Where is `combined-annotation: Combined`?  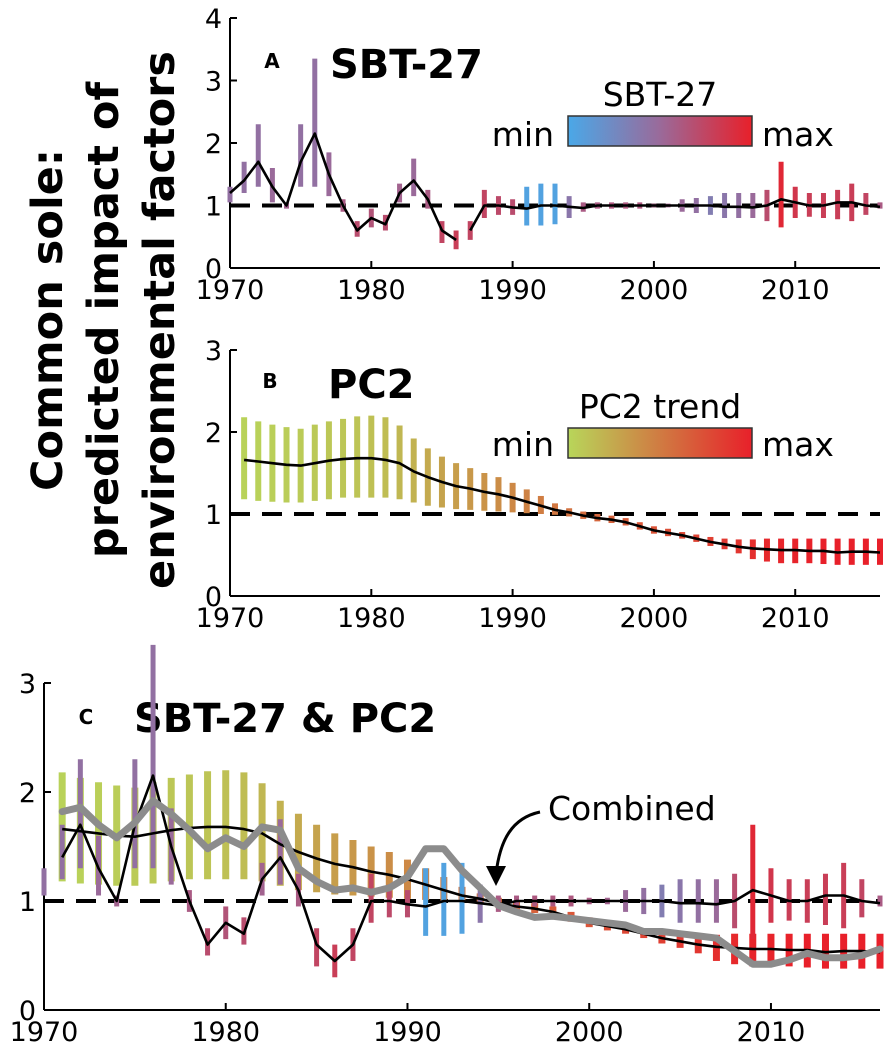 combined-annotation: Combined is located at coordinates (632, 808).